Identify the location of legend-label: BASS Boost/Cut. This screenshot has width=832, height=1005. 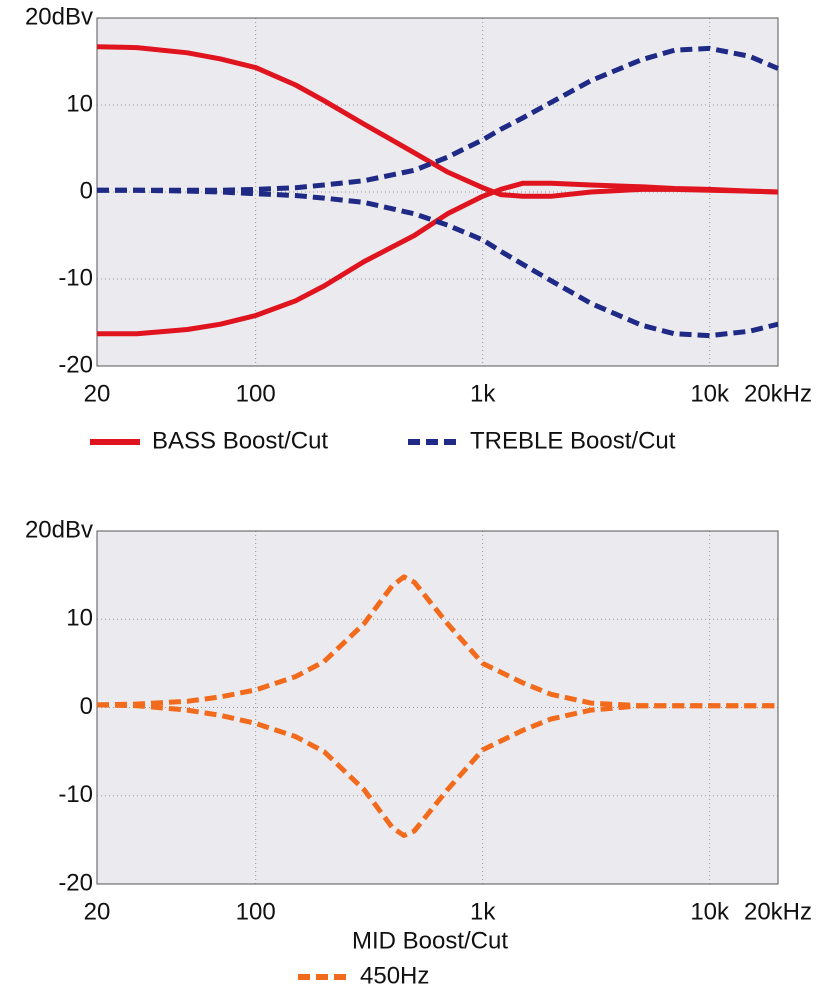
(240, 440).